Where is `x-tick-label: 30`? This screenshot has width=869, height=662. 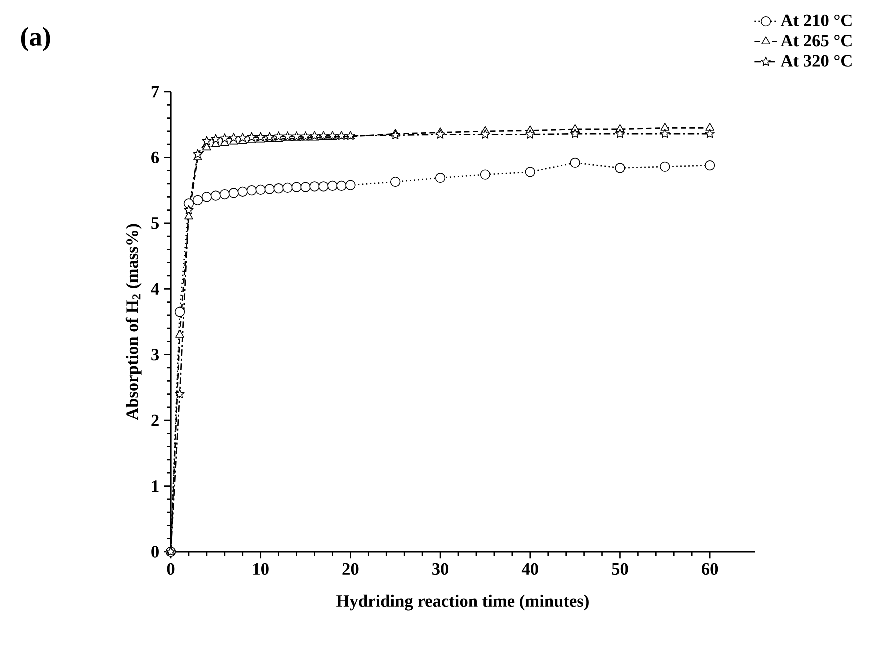
x-tick-label: 30 is located at coordinates (440, 569).